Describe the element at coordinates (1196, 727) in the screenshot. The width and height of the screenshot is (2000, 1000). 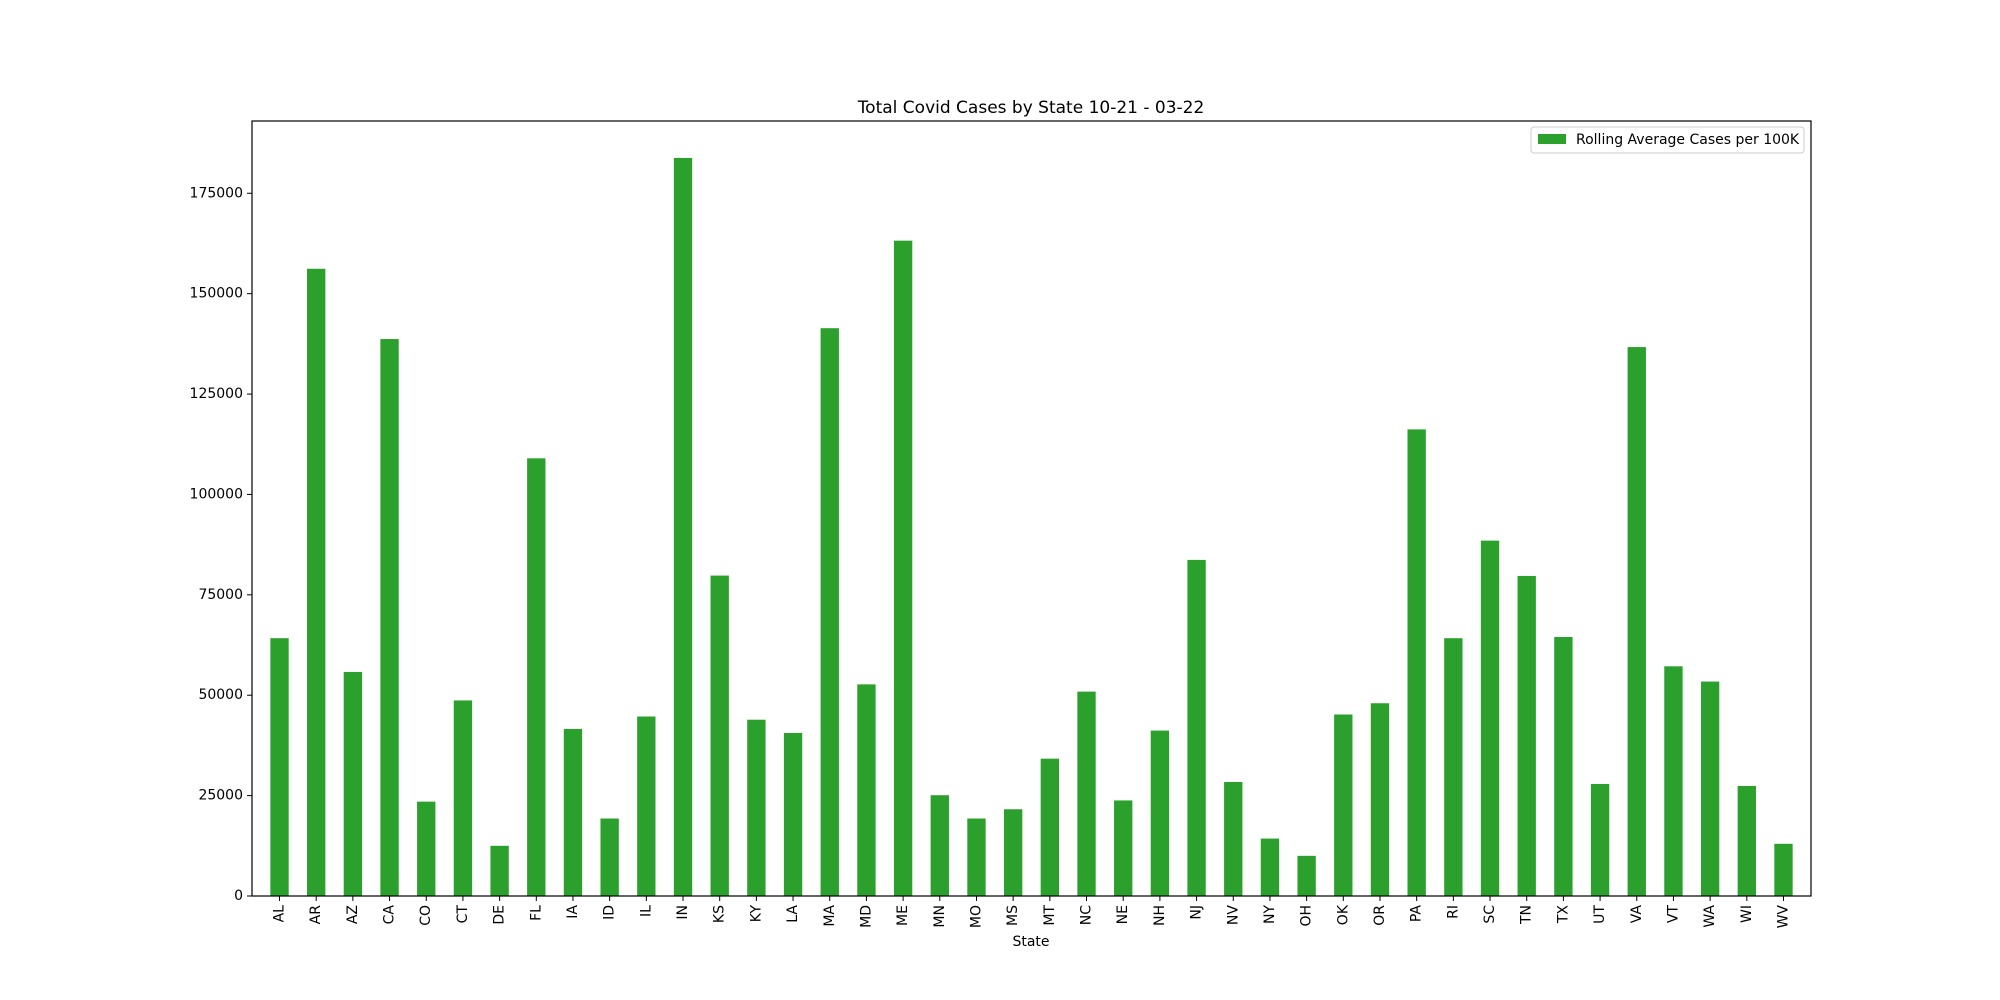
I see `bar-nj` at that location.